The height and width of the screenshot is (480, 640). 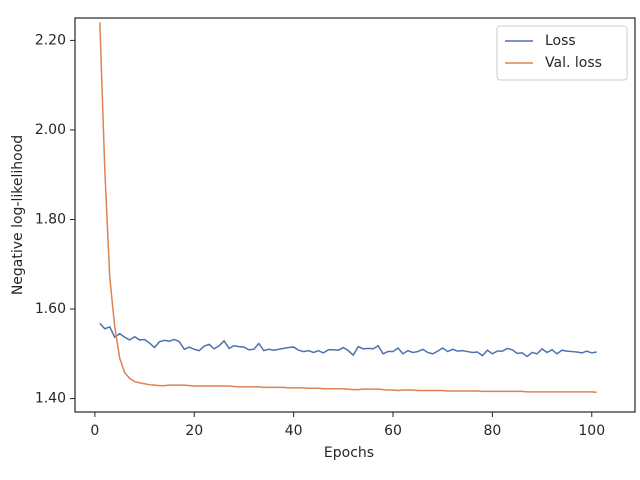 What do you see at coordinates (50, 130) in the screenshot?
I see `y-tick-label: 2.00` at bounding box center [50, 130].